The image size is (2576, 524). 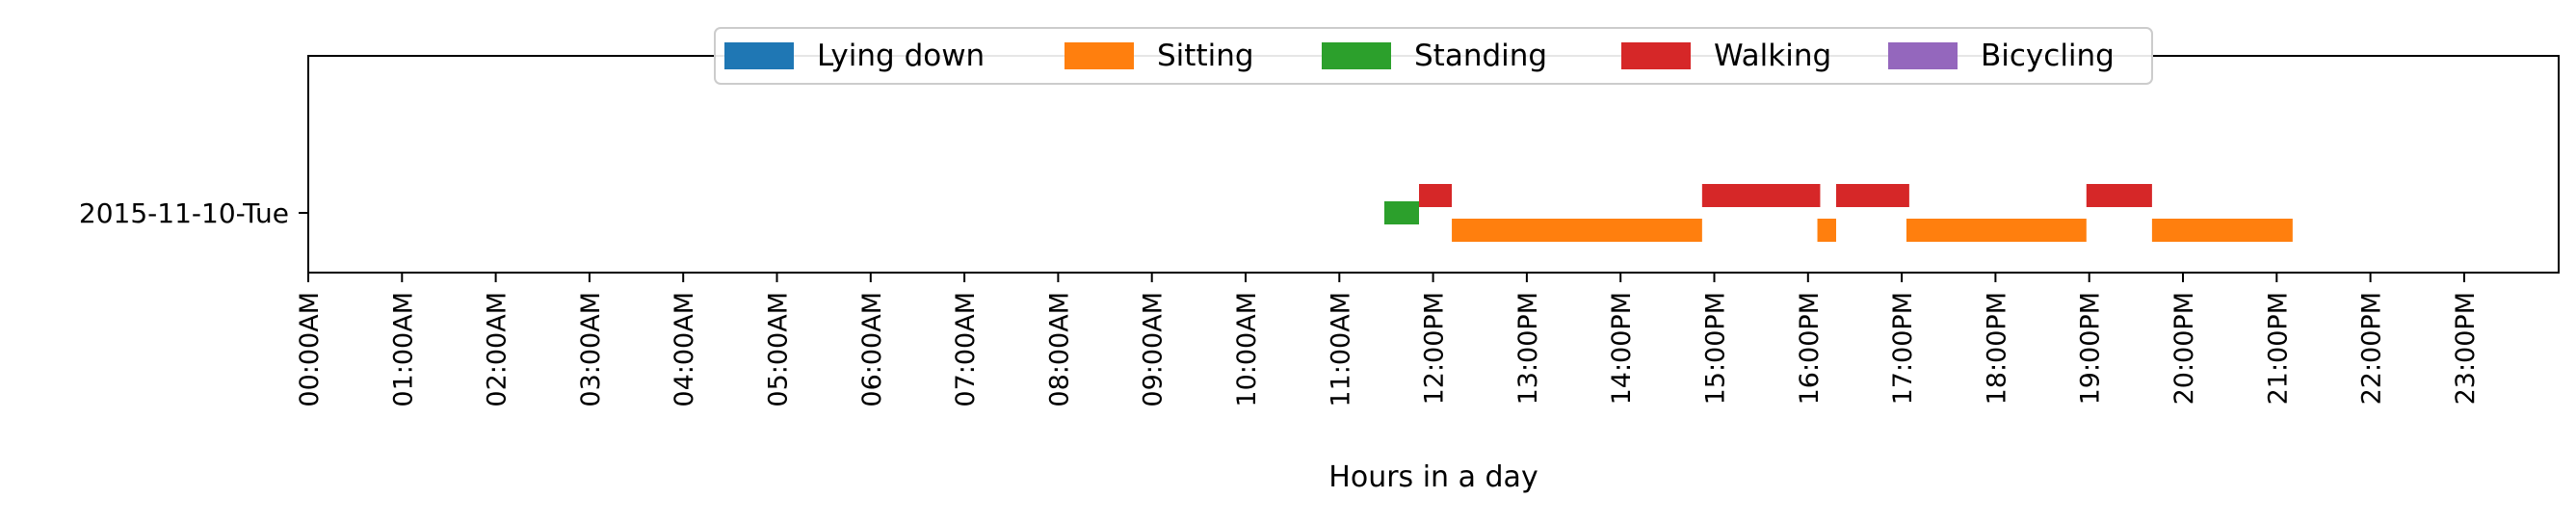 I want to click on y-axis: 2015-11-10-Tue, so click(x=194, y=213).